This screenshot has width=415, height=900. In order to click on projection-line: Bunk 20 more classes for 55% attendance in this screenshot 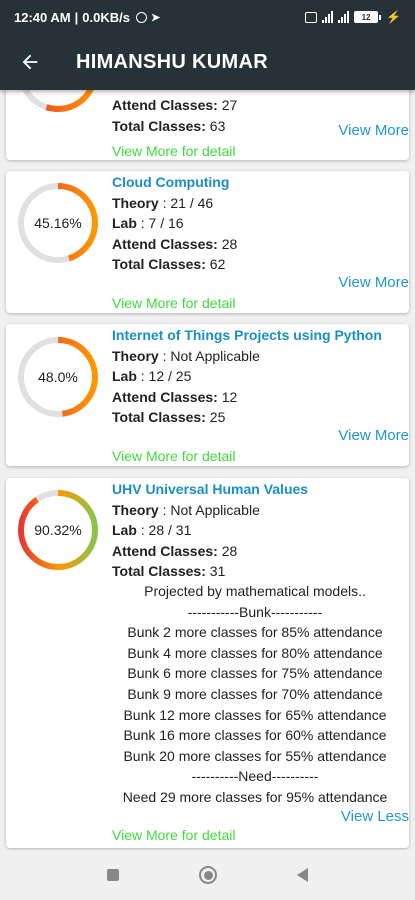, I will do `click(255, 755)`.